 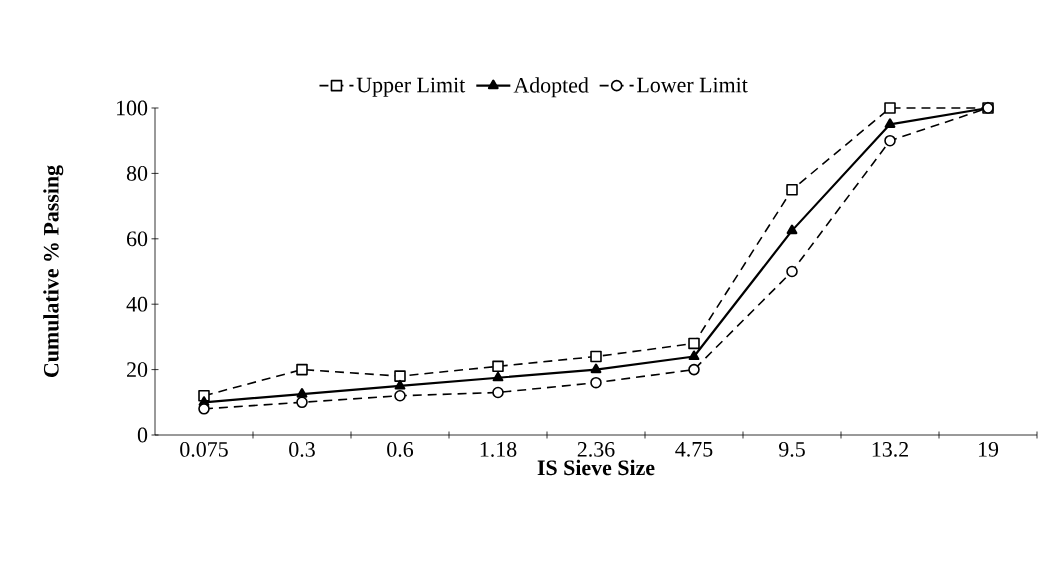 I want to click on y-axis-title: Cumulative % Passing, so click(x=53, y=271).